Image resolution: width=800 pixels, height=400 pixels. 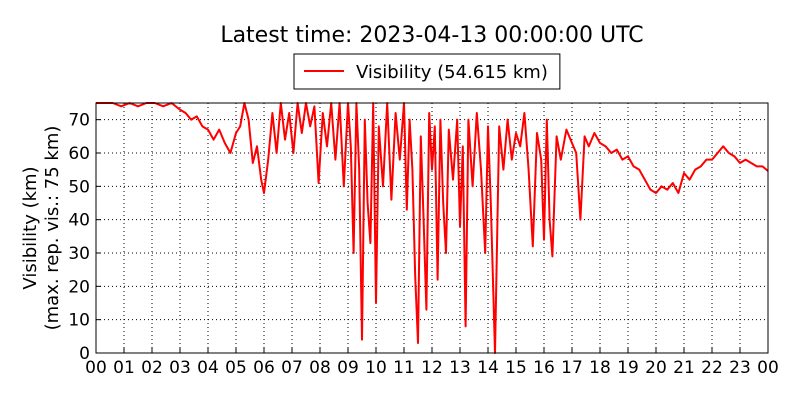 What do you see at coordinates (516, 368) in the screenshot?
I see `x-tick-label: 15` at bounding box center [516, 368].